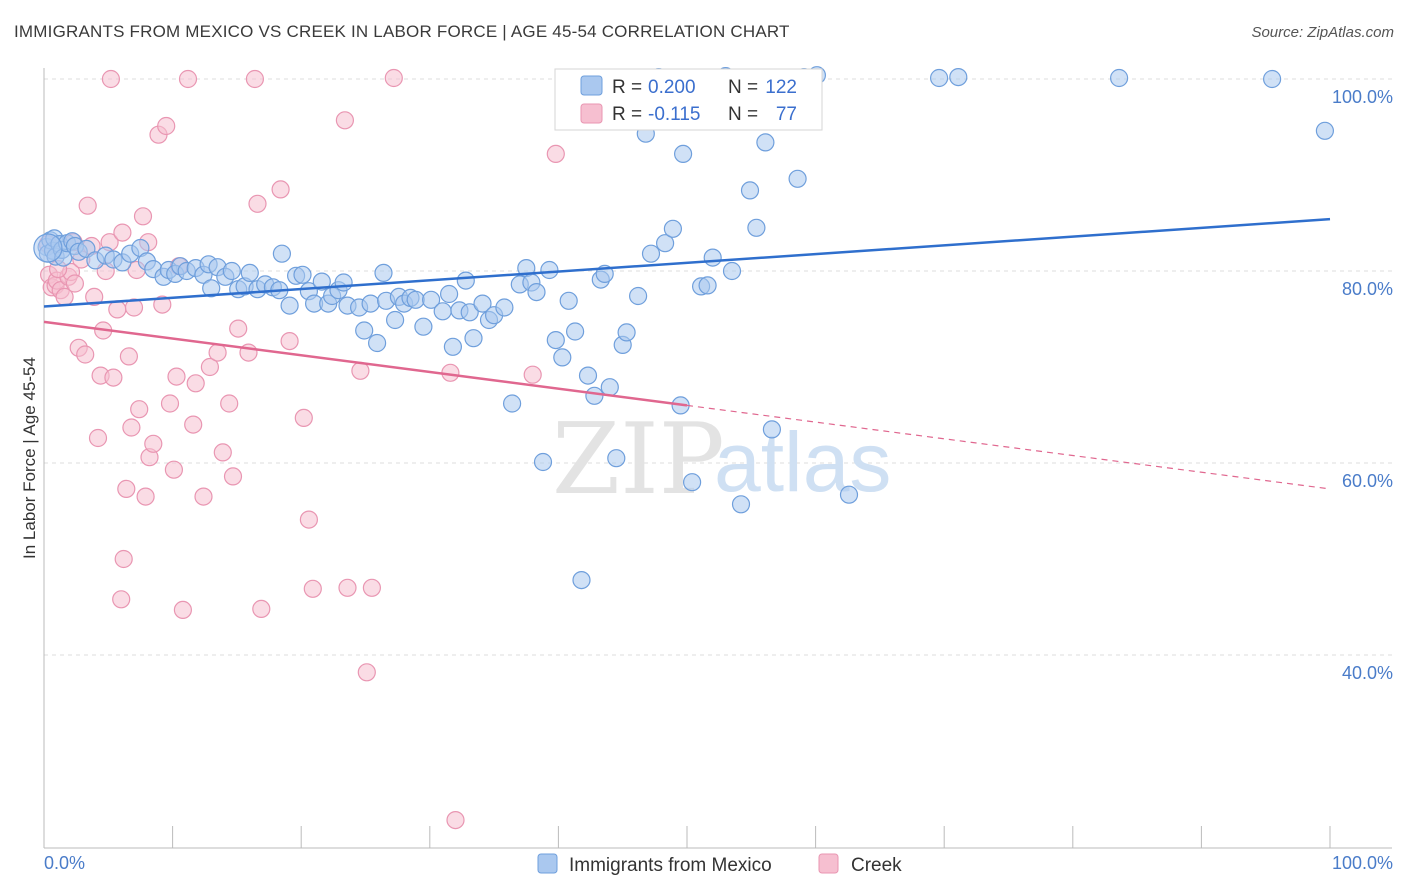 The image size is (1406, 892). Describe the element at coordinates (48, 248) in the screenshot. I see `mexico-point-cluster` at that location.